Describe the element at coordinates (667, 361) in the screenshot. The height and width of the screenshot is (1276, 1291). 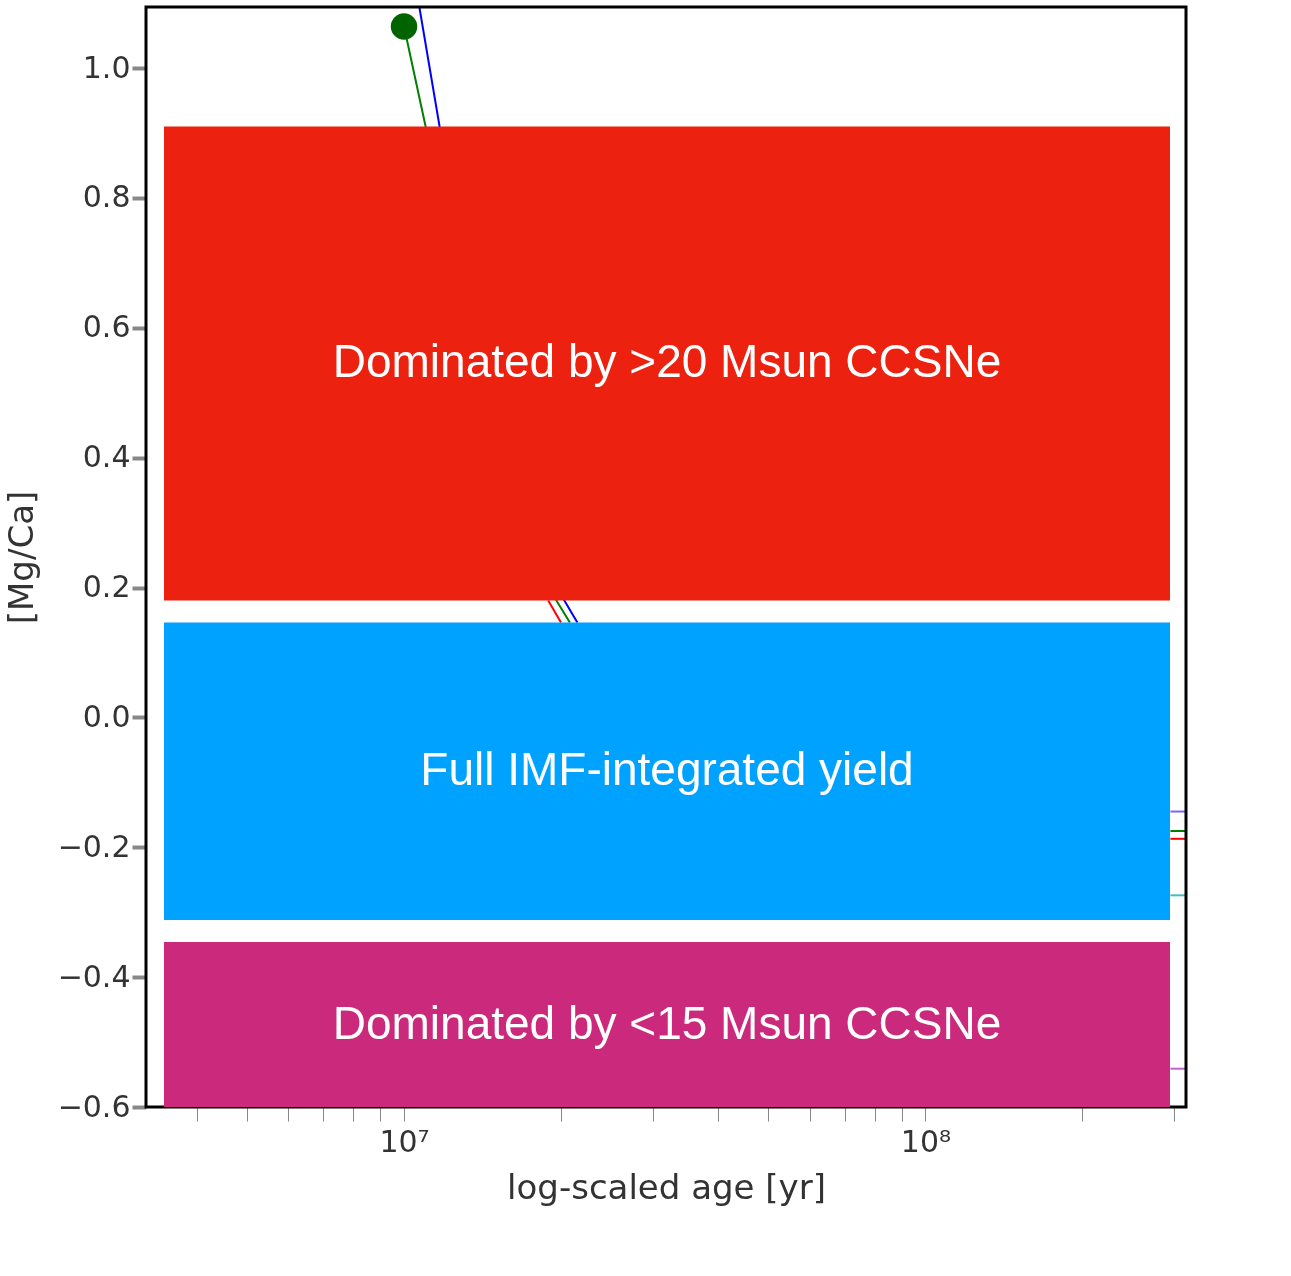
I see `band-label: Dominated by >20 Msun CCSNe` at that location.